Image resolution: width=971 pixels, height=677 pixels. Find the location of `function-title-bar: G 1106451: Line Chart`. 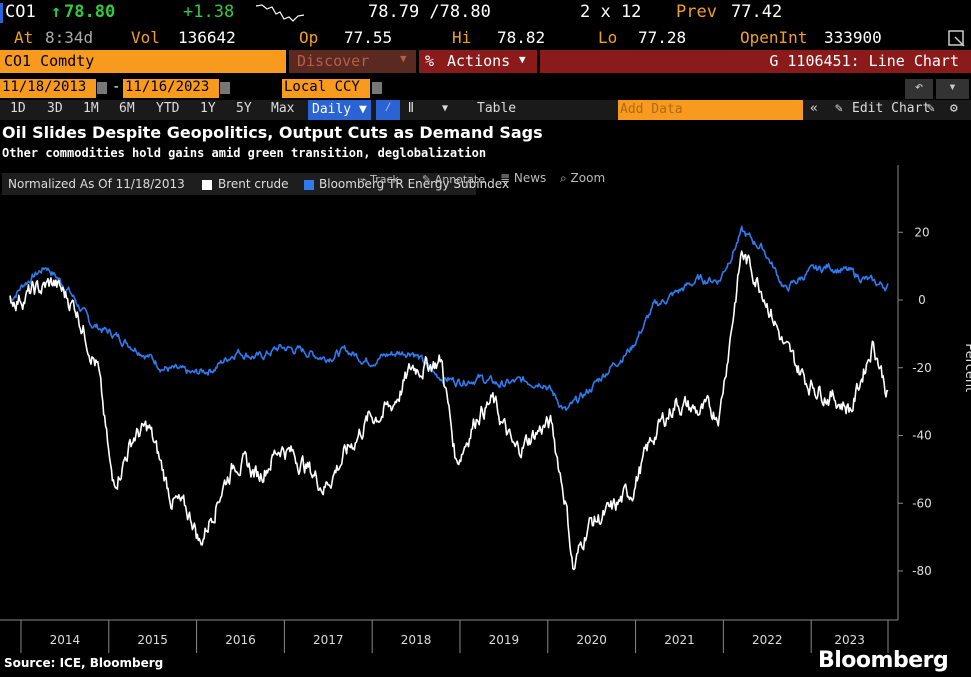

function-title-bar: G 1106451: Line Chart is located at coordinates (755, 61).